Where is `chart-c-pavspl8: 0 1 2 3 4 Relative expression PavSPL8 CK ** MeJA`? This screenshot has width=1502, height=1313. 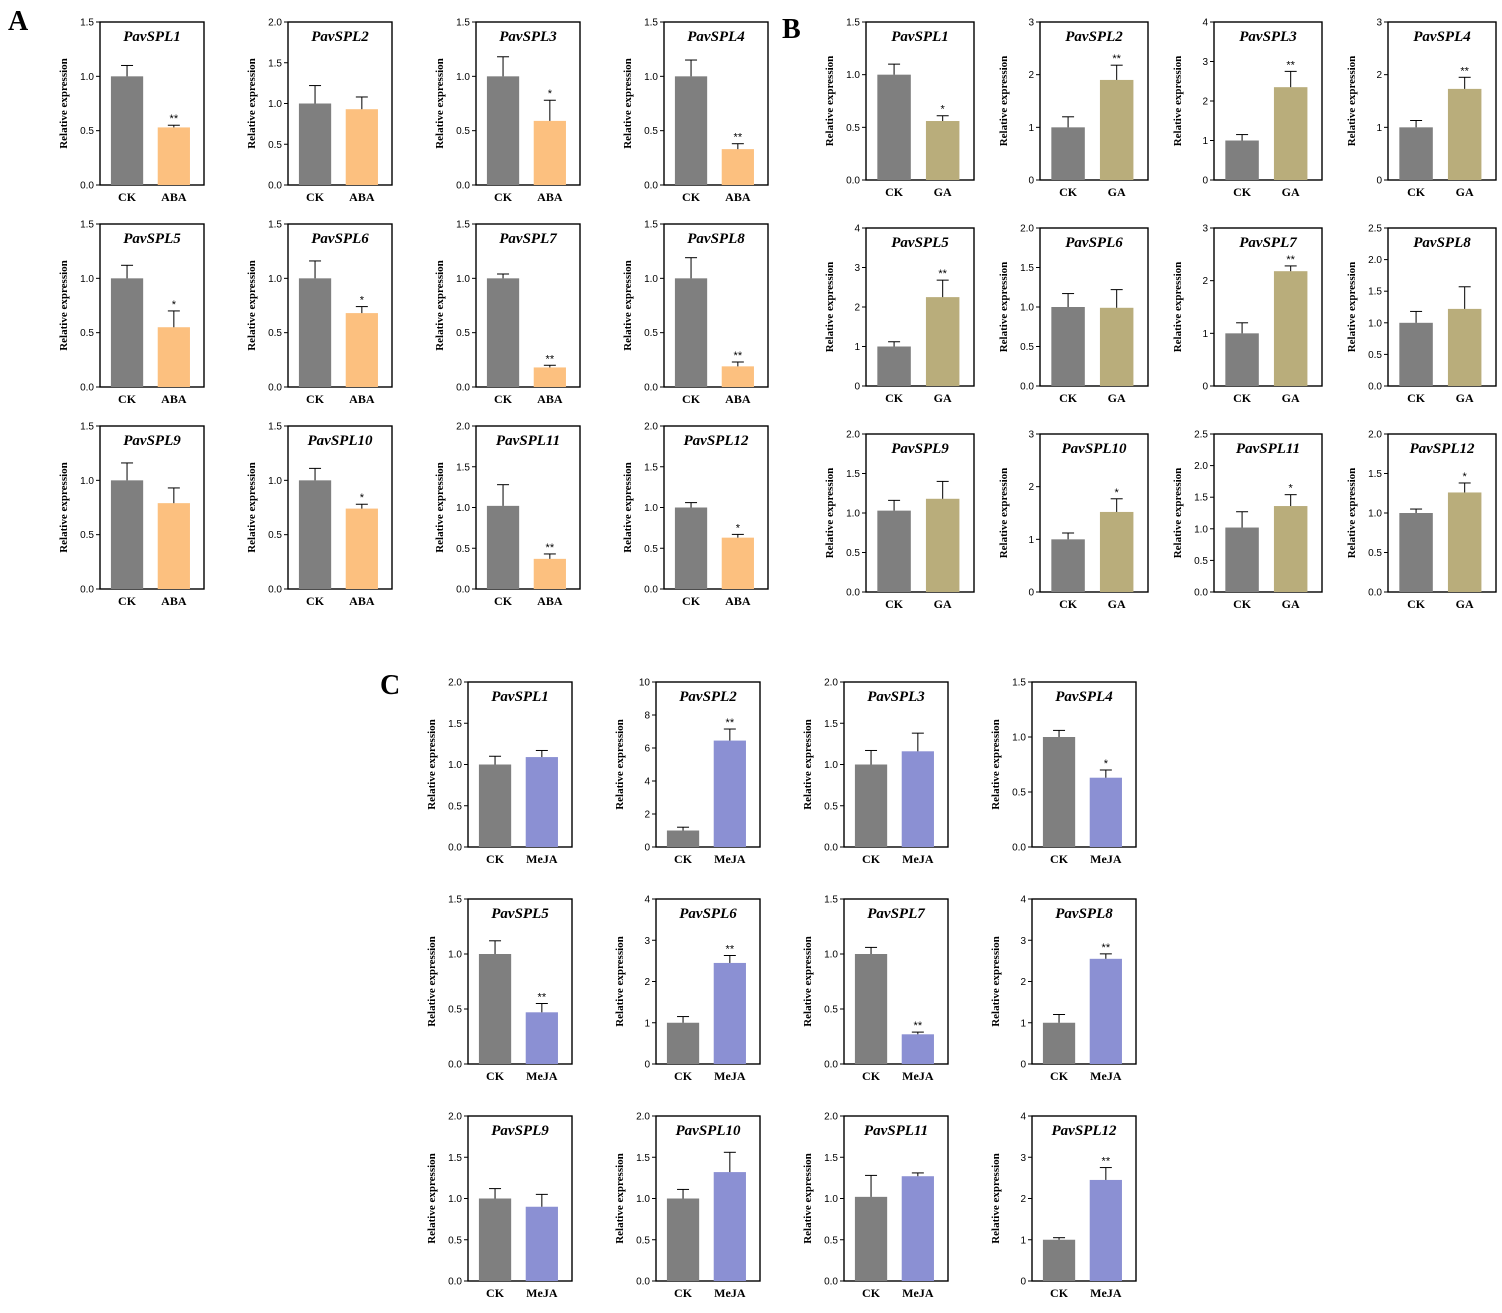
chart-c-pavspl8: 0 1 2 3 4 Relative expression PavSPL8 CK ** MeJA is located at coordinates (1063, 989).